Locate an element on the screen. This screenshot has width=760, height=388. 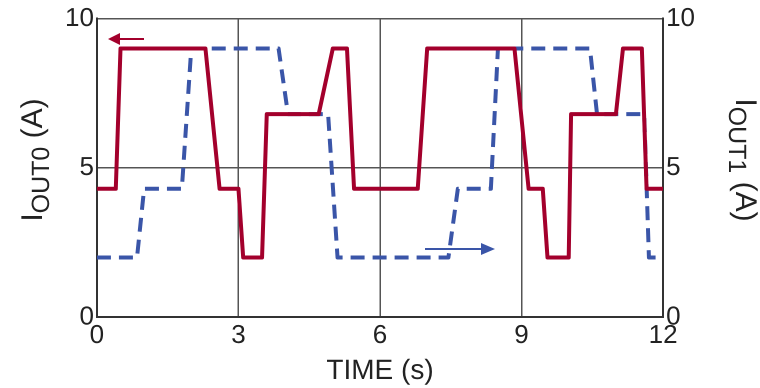
x-tick-label: 9 is located at coordinates (521, 333).